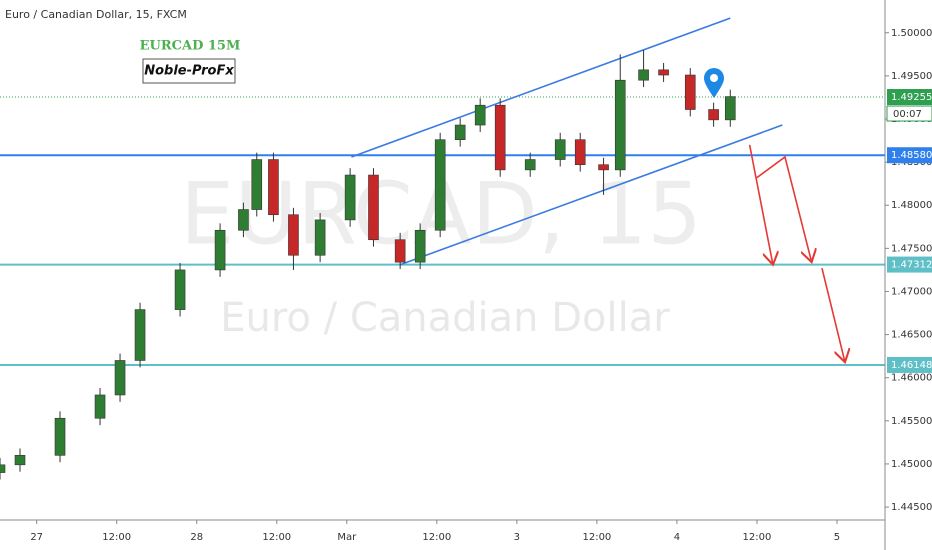 Image resolution: width=932 pixels, height=550 pixels. Describe the element at coordinates (911, 291) in the screenshot. I see `y-tick-label: 1.47000` at that location.